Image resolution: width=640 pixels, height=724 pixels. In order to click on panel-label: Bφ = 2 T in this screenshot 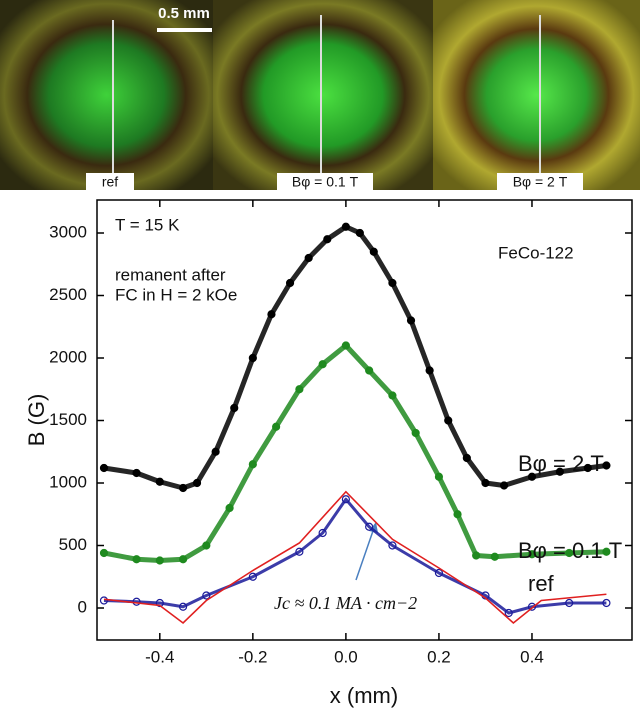, I will do `click(540, 182)`.